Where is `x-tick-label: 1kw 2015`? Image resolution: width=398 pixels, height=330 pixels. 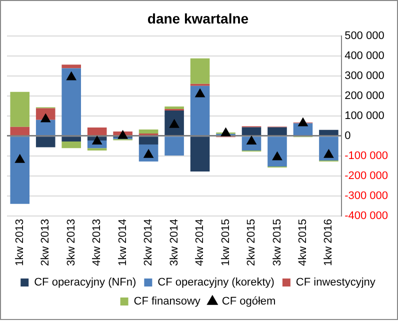
x-tick-label: 1kw 2015 is located at coordinates (226, 242).